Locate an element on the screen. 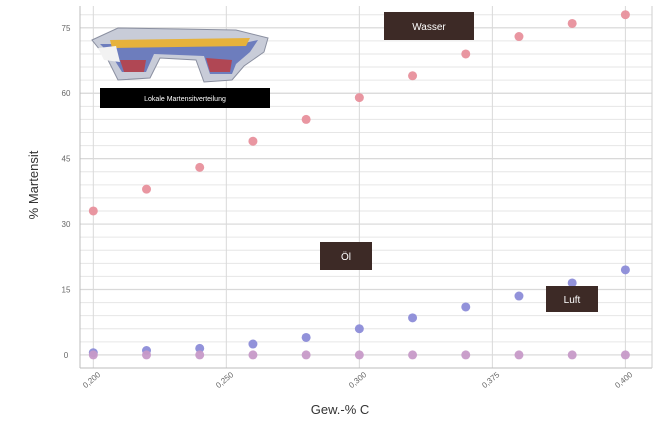 This screenshot has width=658, height=423. y-axis-title: % Martensit is located at coordinates (33, 184).